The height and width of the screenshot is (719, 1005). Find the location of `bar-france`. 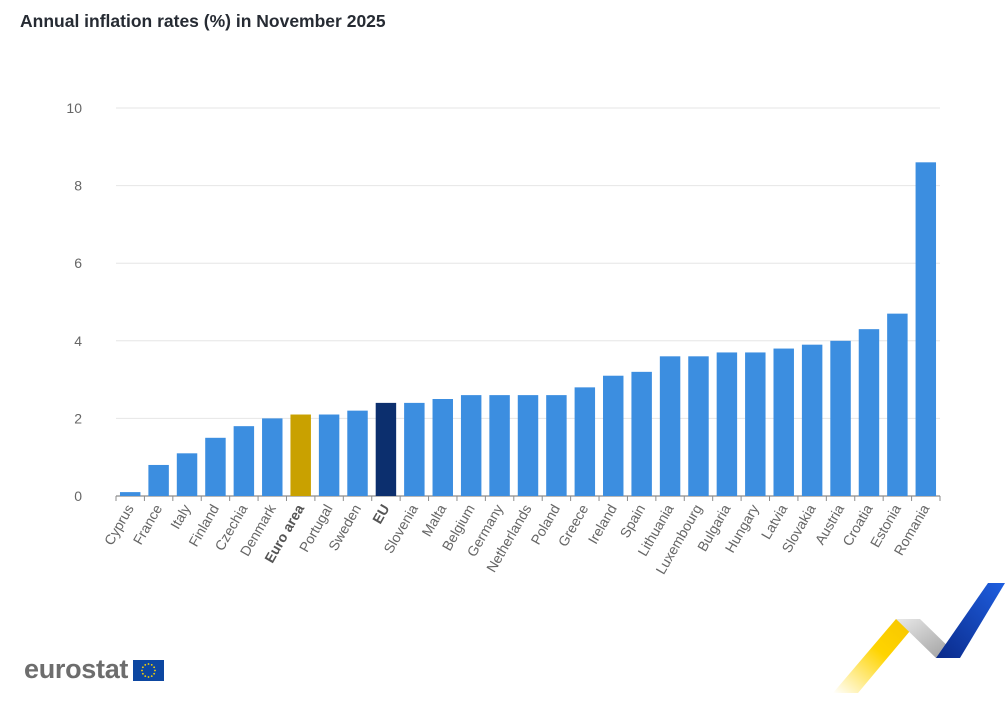

bar-france is located at coordinates (158, 480).